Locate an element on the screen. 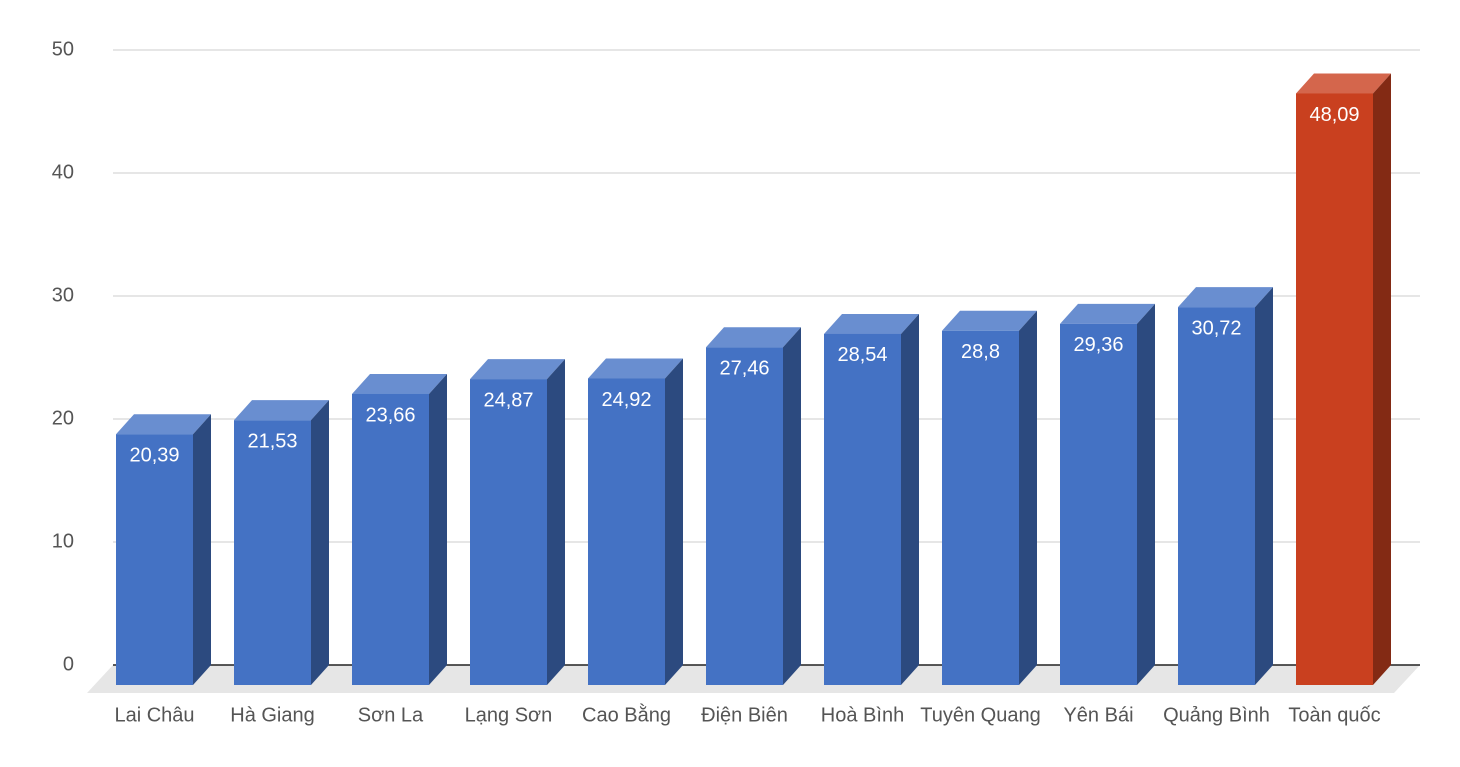  y-tick-label: 30 is located at coordinates (63, 295).